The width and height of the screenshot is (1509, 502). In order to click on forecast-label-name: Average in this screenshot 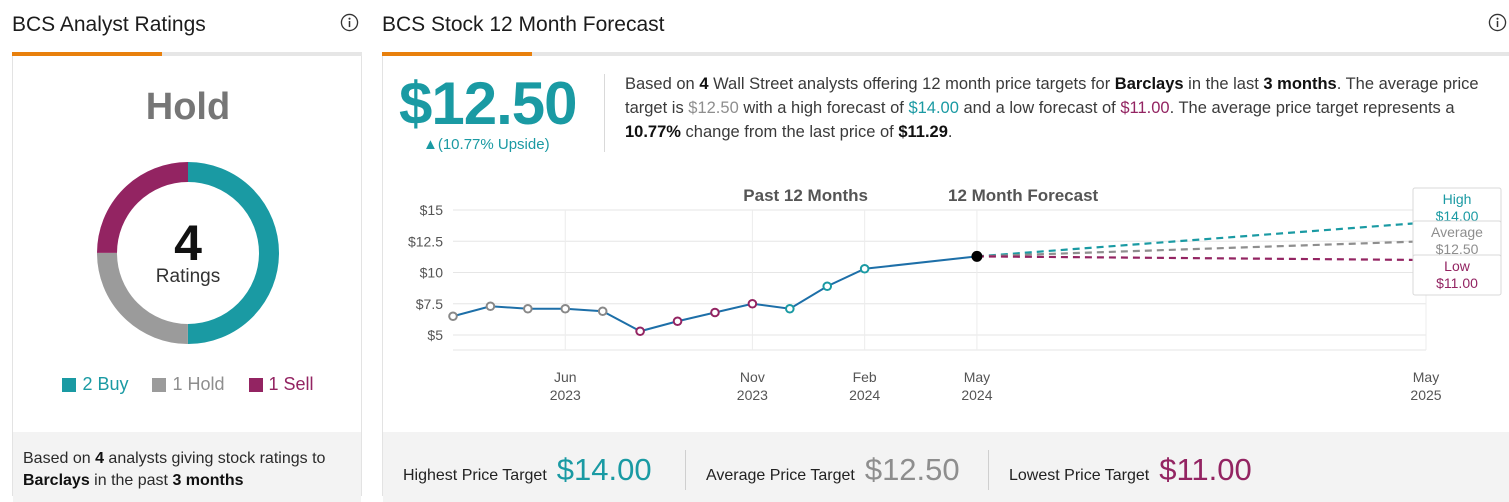, I will do `click(1457, 232)`.